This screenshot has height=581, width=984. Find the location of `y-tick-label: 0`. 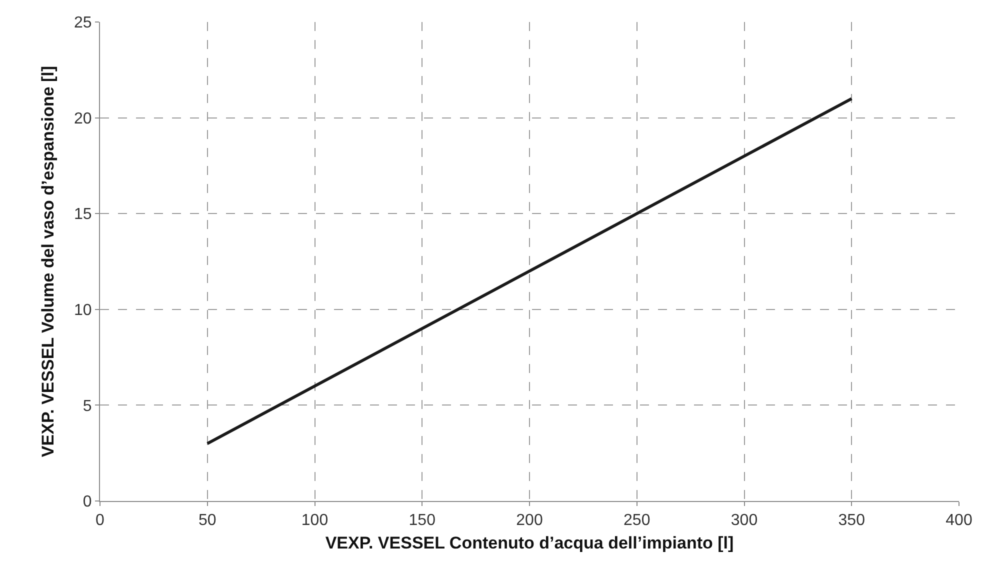

y-tick-label: 0 is located at coordinates (87, 502).